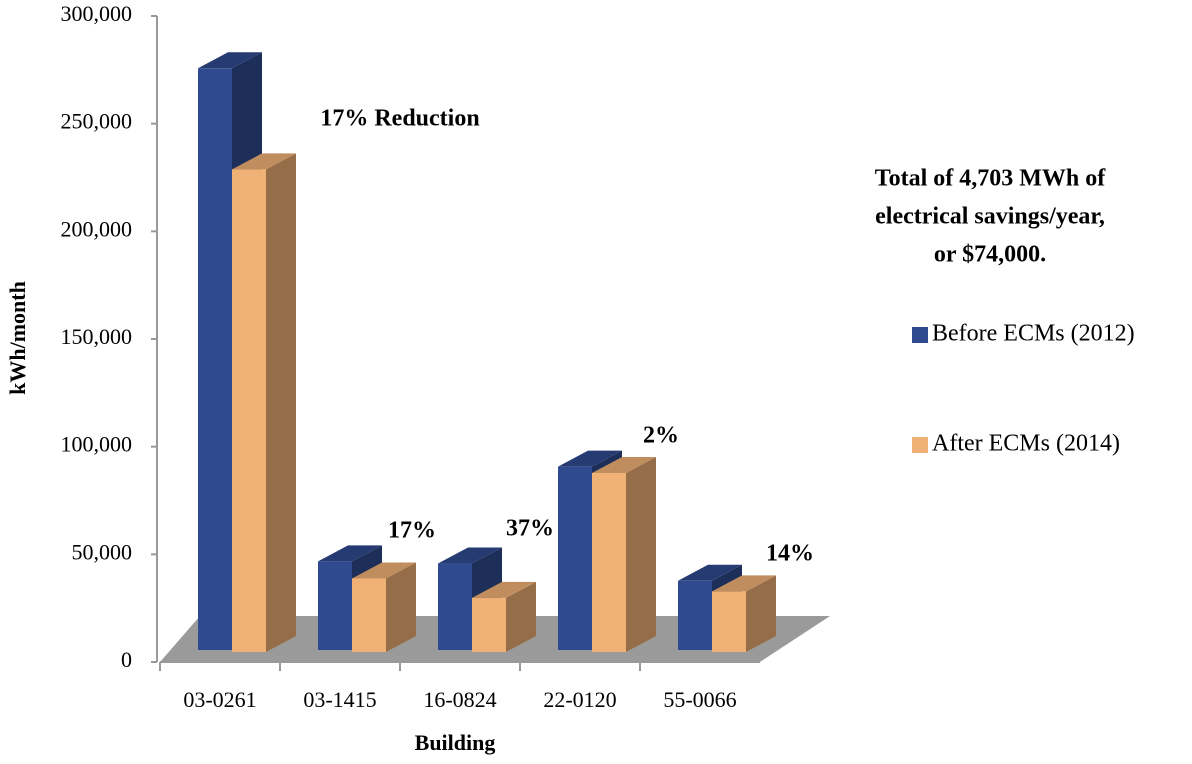  I want to click on x-tick-label: 55-0066, so click(699, 699).